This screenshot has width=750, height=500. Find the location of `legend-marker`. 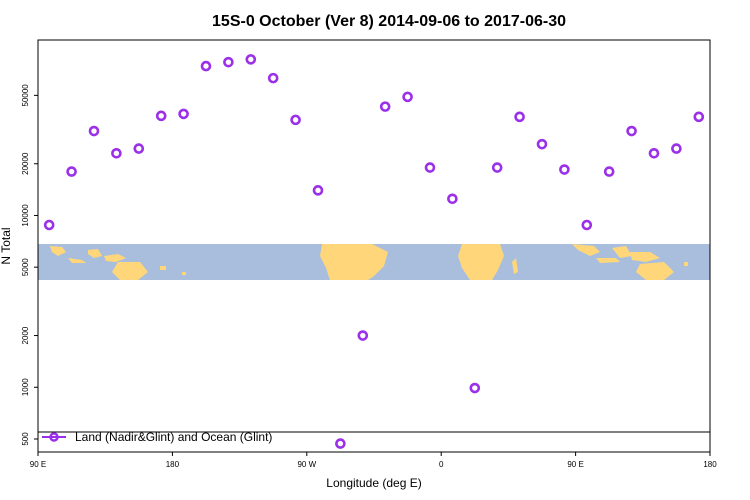

legend-marker is located at coordinates (54, 437).